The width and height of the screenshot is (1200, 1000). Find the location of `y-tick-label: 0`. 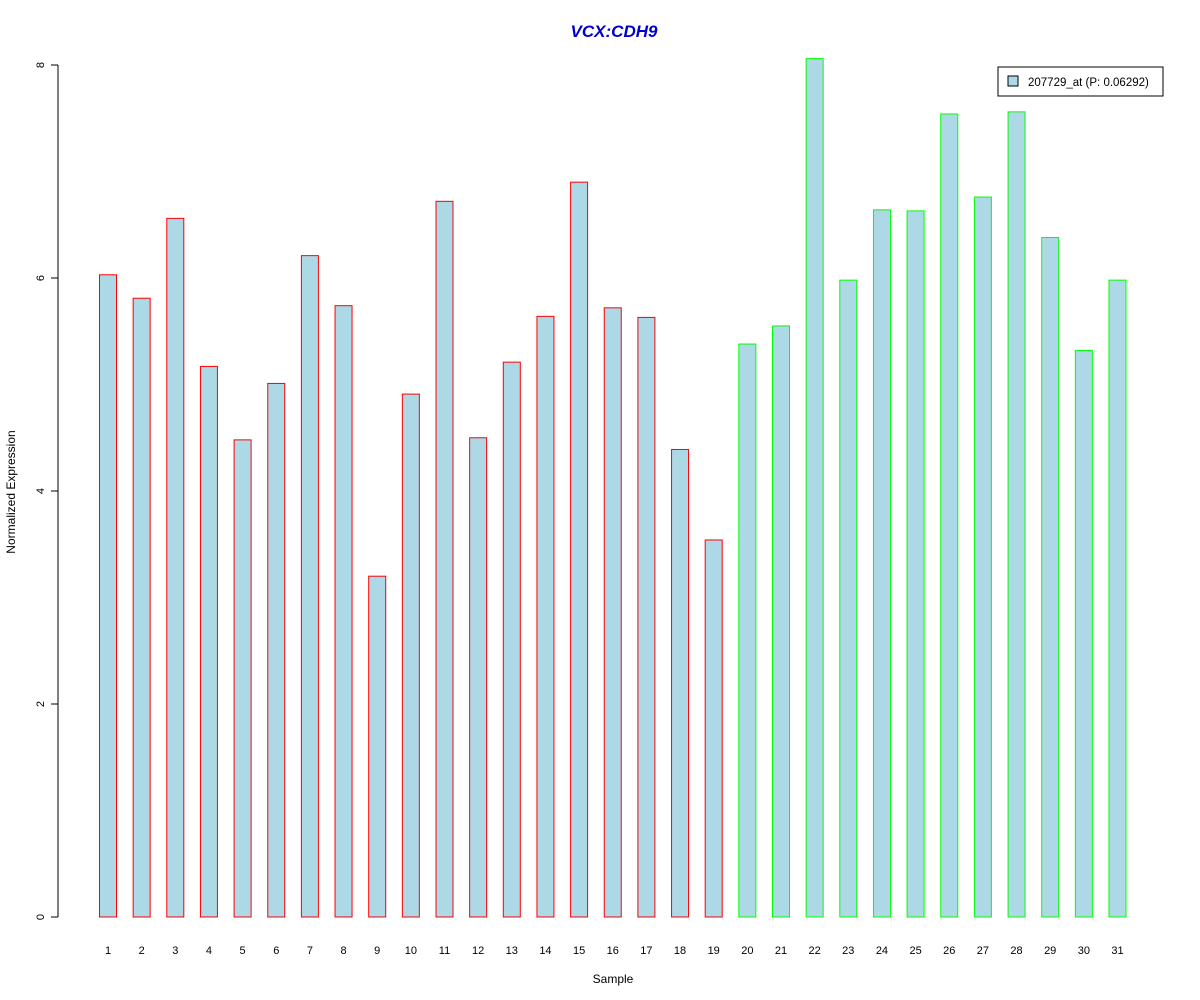

y-tick-label: 0 is located at coordinates (41, 917).